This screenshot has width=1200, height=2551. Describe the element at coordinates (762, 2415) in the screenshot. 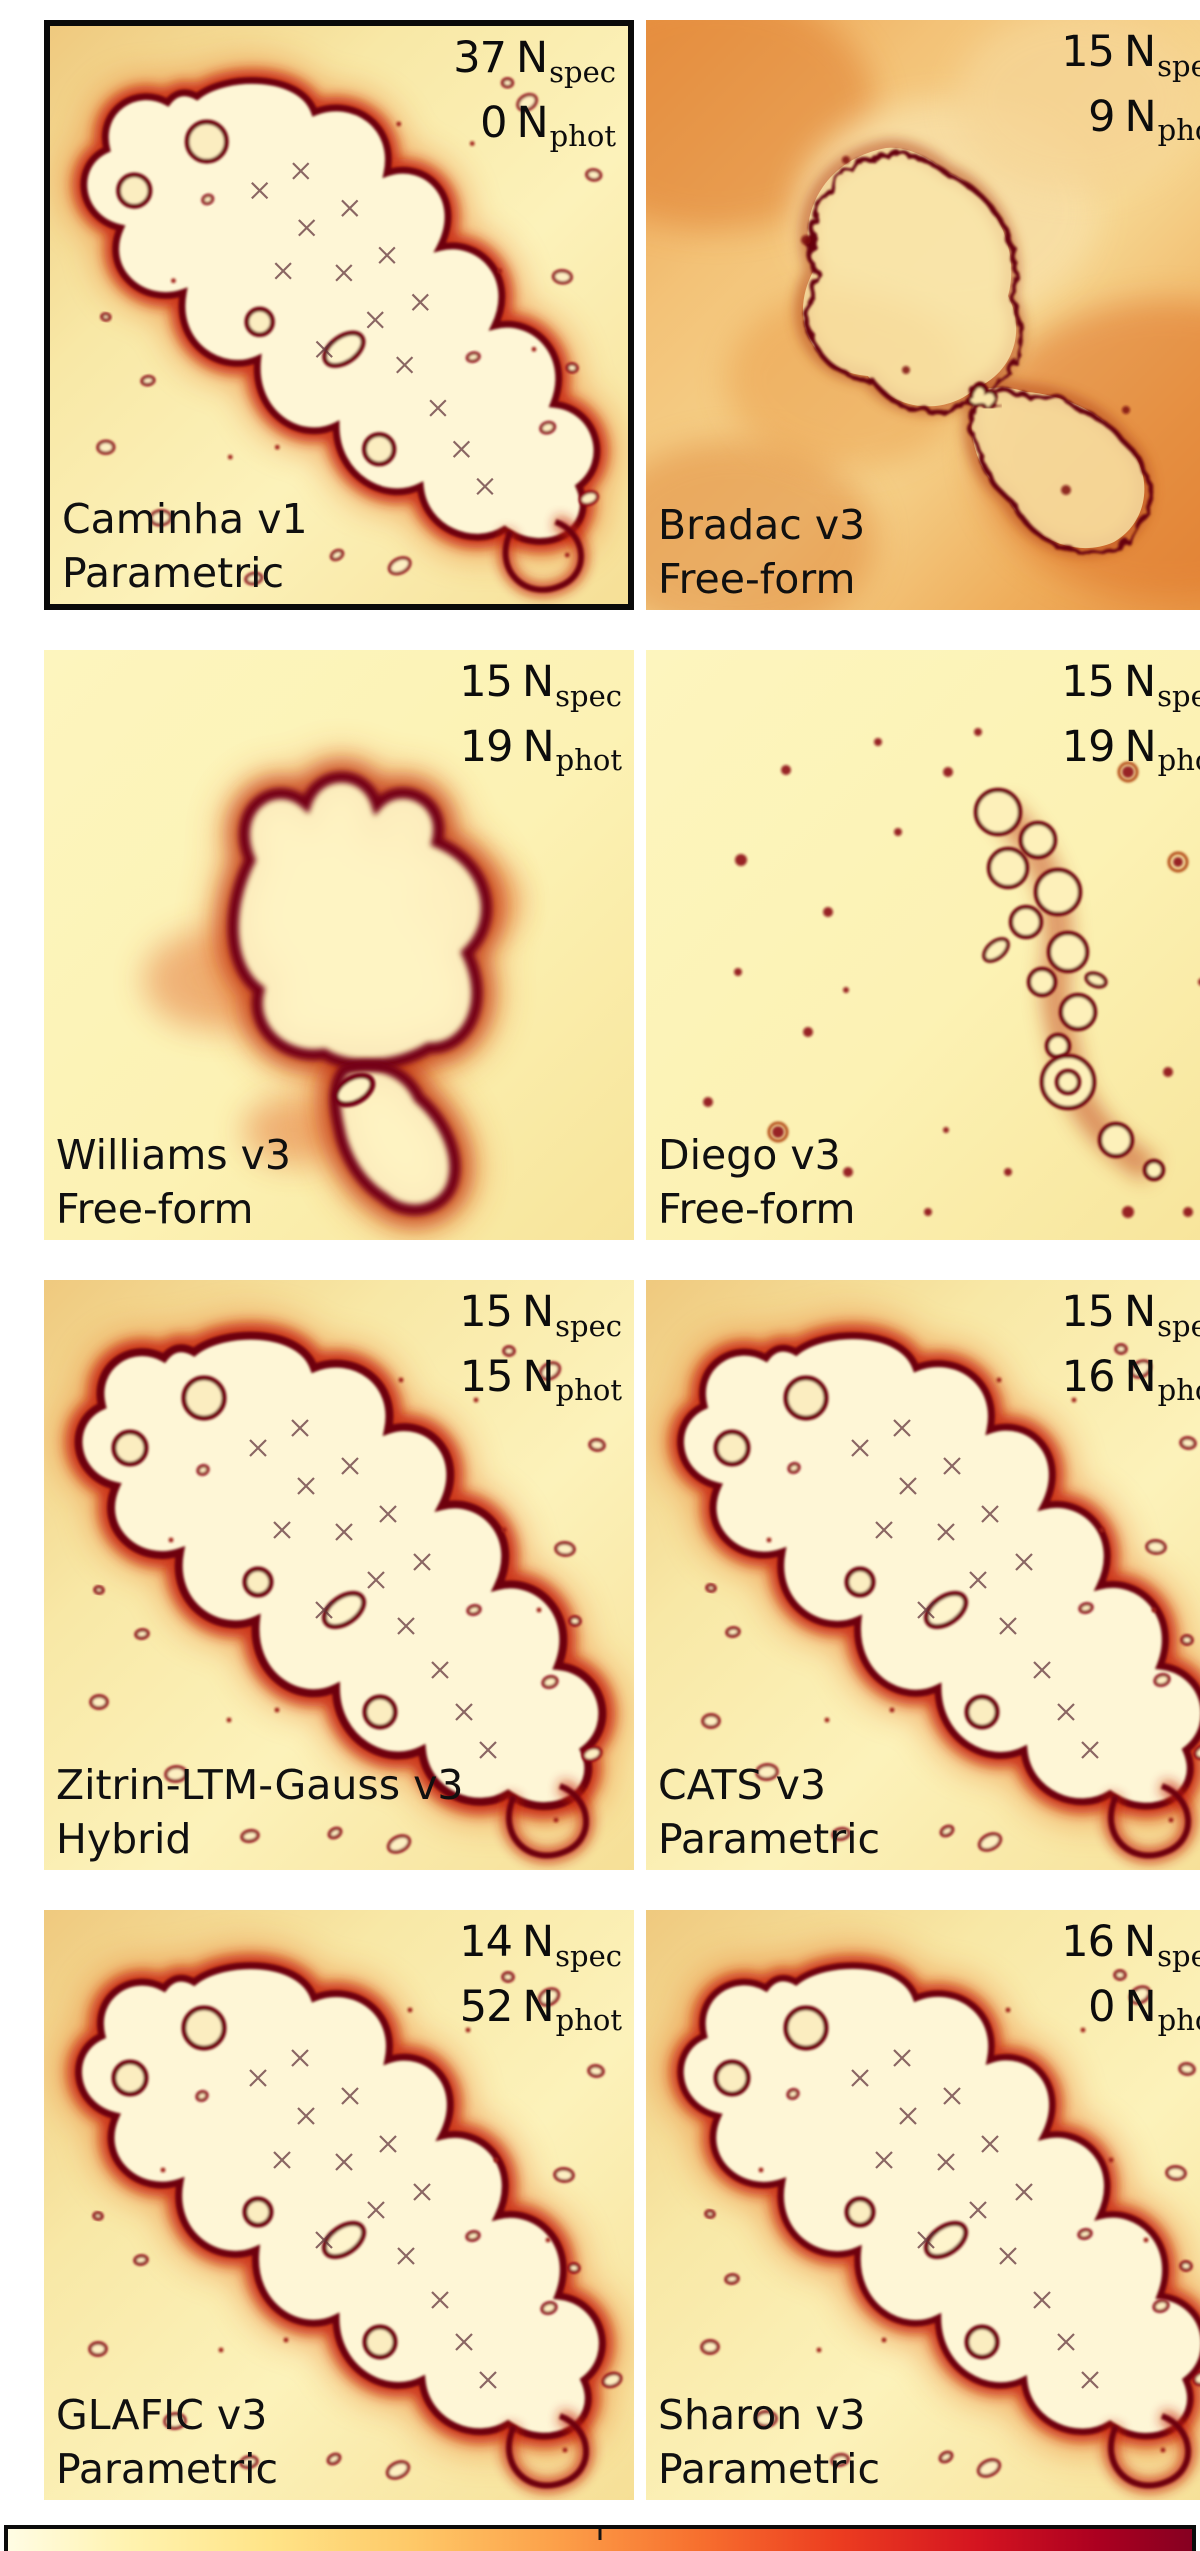

I see `model-name: Sharon v3` at that location.